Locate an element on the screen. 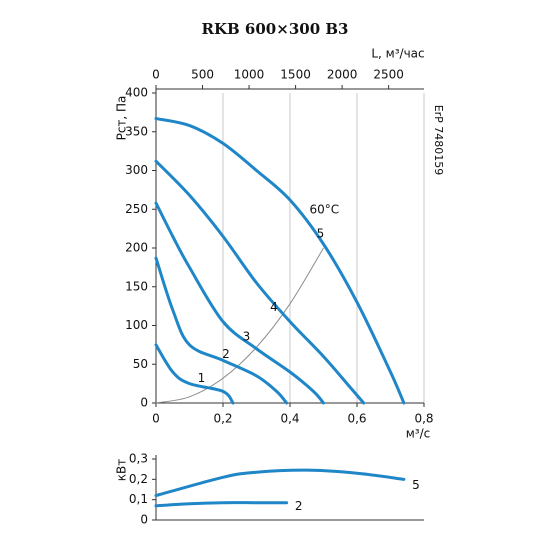  x-tick-label: 0 is located at coordinates (156, 419).